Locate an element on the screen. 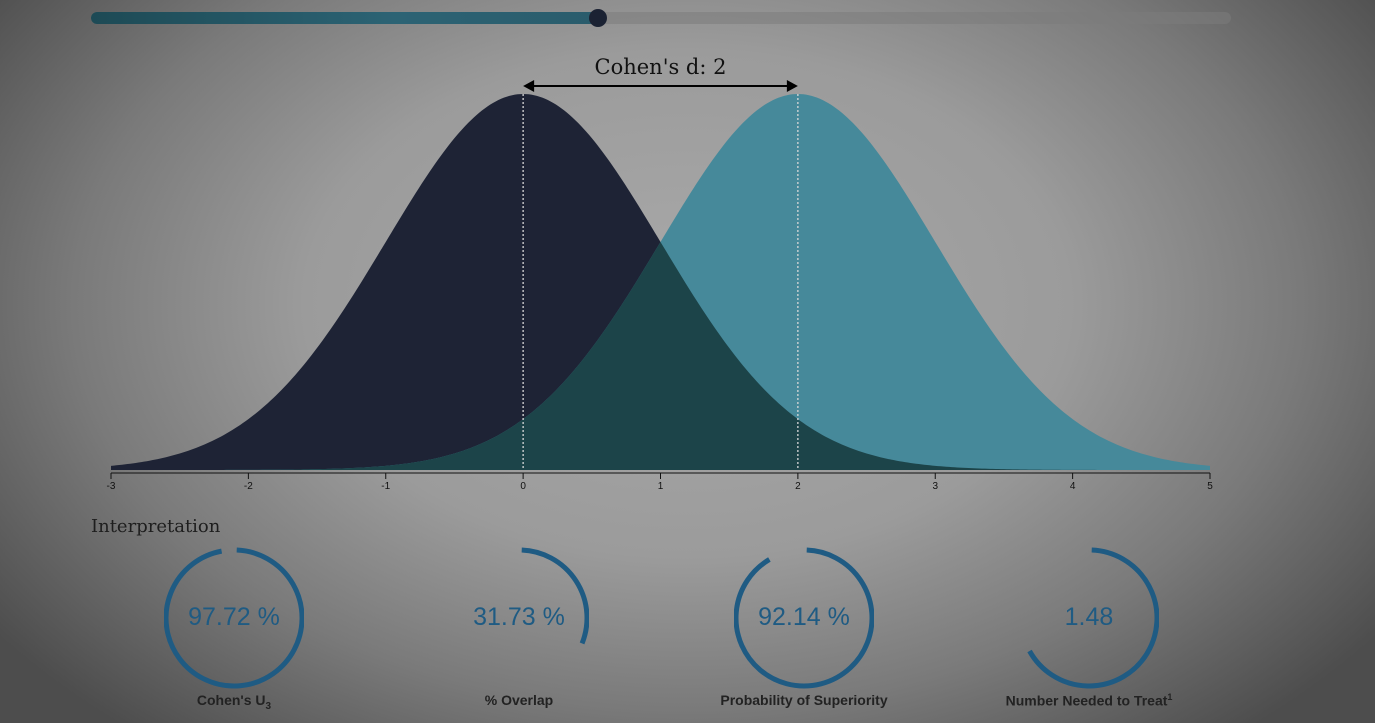 This screenshot has width=1375, height=723. x-tick-label: -1 is located at coordinates (385, 486).